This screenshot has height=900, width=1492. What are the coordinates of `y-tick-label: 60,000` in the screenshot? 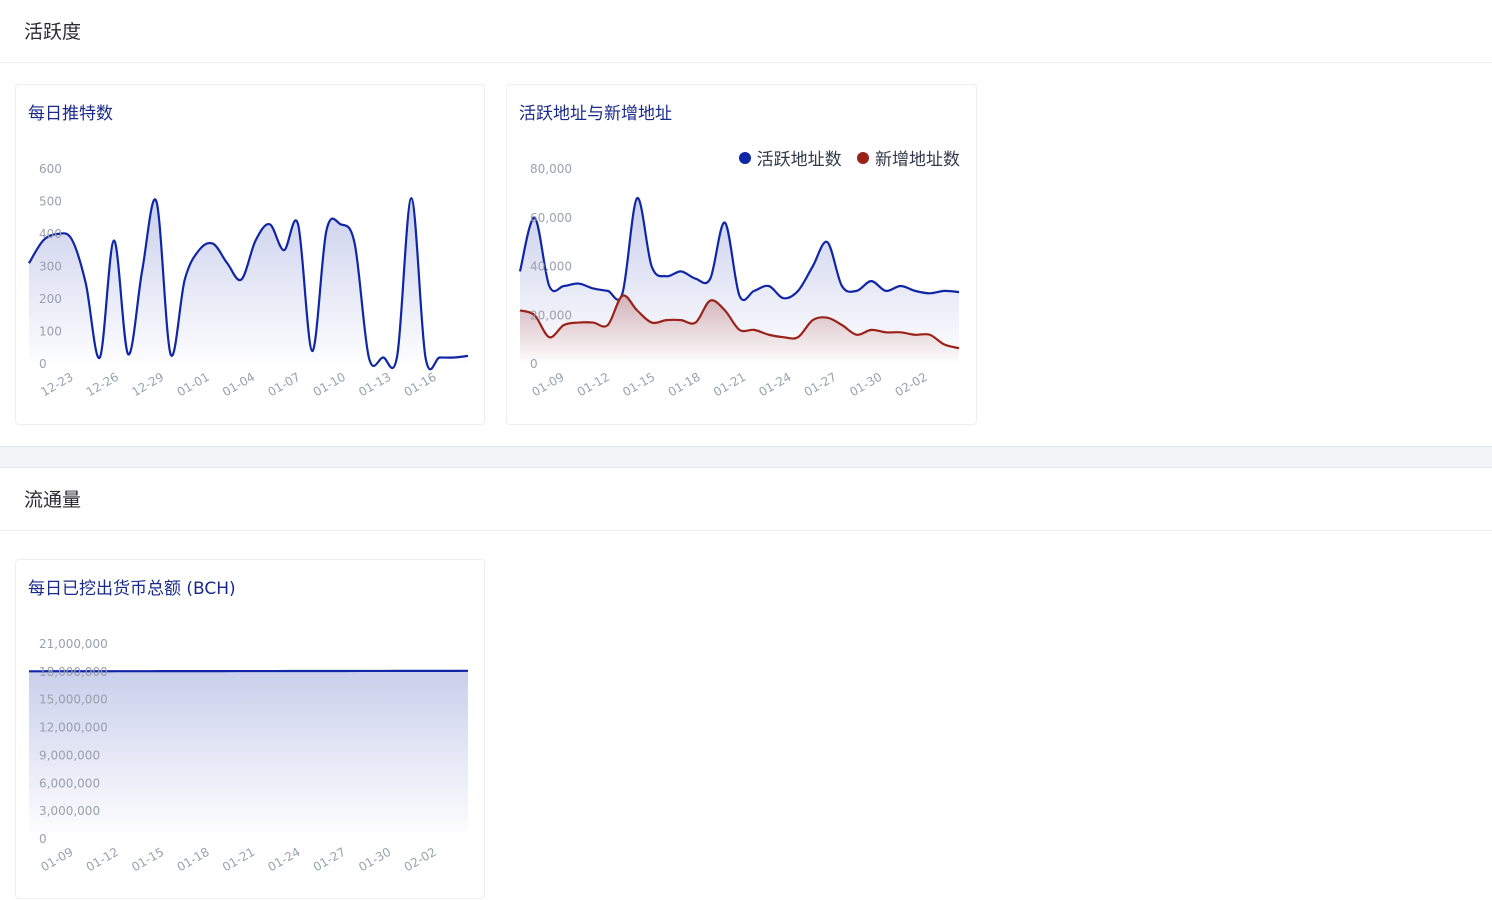 It's located at (551, 218).